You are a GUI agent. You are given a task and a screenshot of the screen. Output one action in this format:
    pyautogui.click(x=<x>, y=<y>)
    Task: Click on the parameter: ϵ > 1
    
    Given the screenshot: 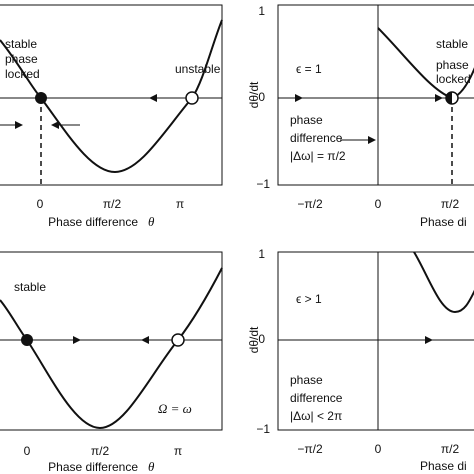 What is the action you would take?
    pyautogui.click(x=309, y=299)
    